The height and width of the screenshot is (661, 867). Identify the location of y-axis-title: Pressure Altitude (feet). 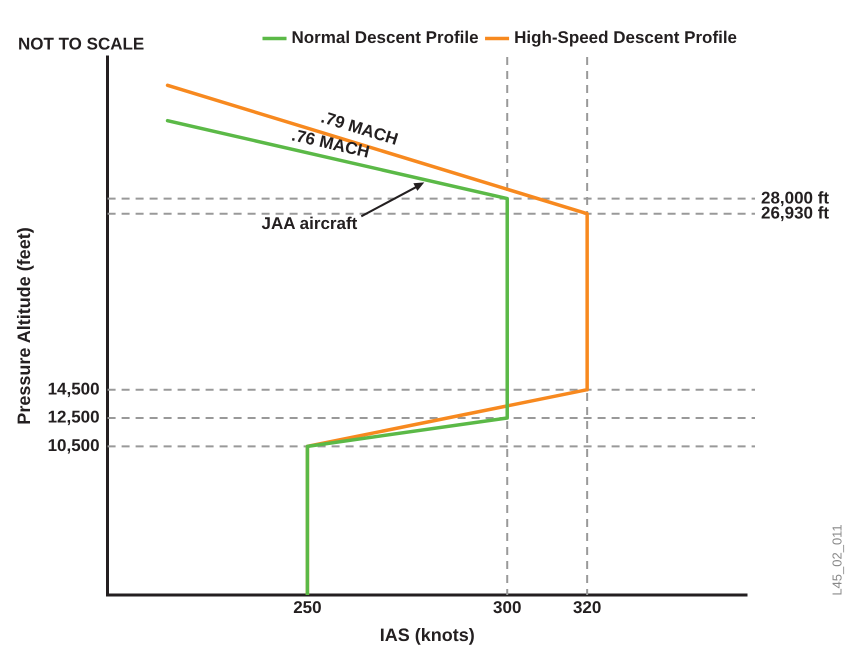
(24, 326).